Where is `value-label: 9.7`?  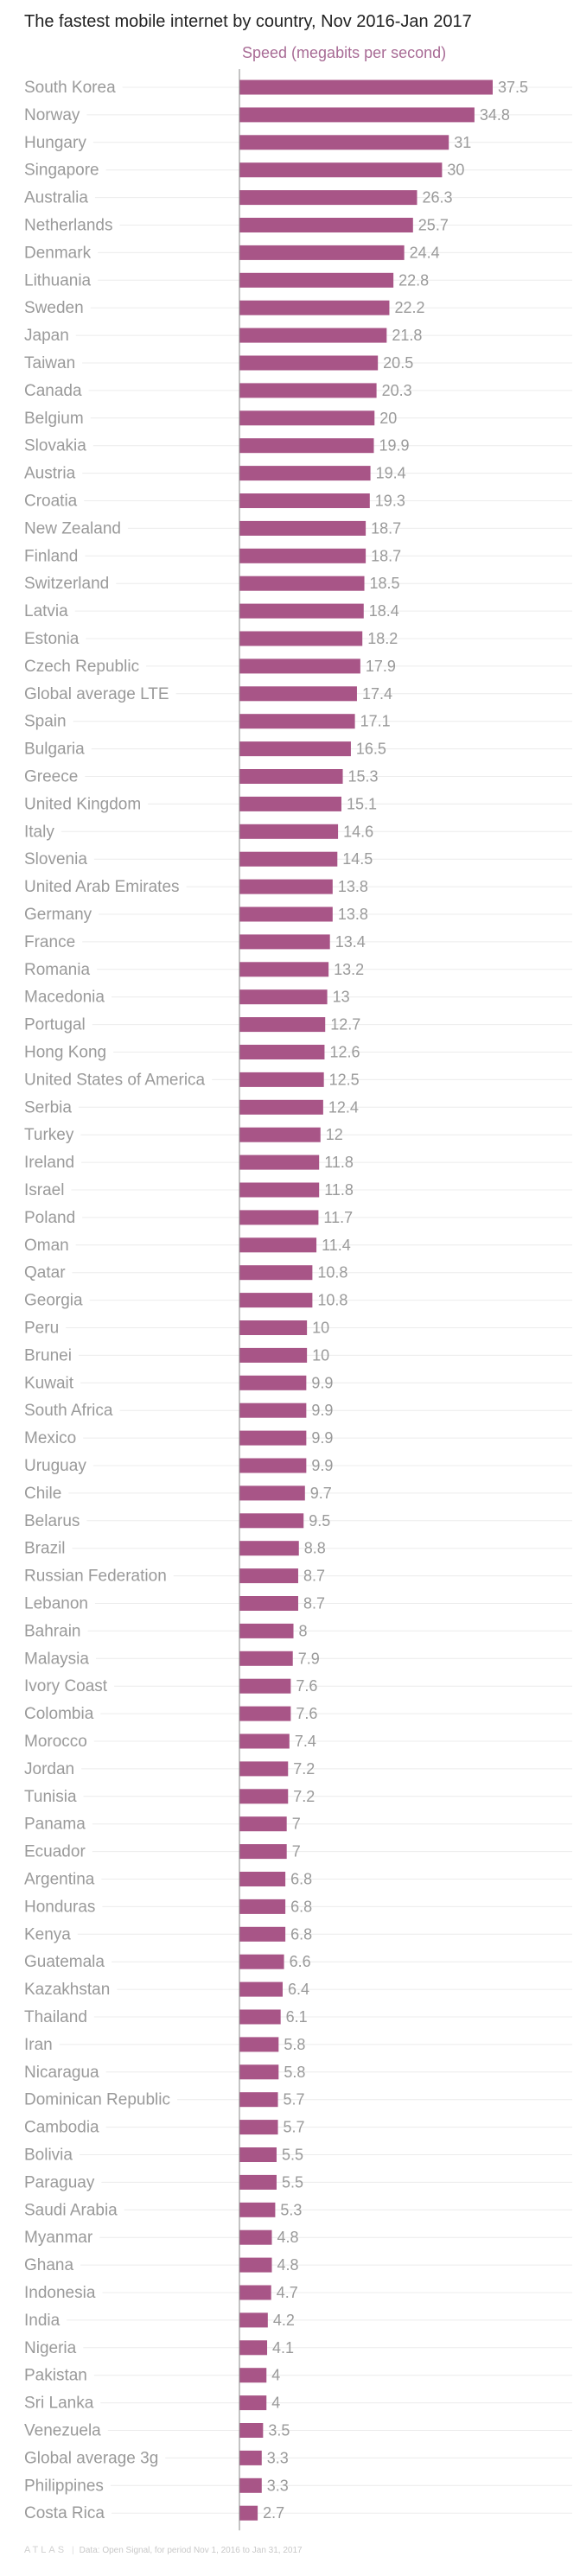 value-label: 9.7 is located at coordinates (321, 1493).